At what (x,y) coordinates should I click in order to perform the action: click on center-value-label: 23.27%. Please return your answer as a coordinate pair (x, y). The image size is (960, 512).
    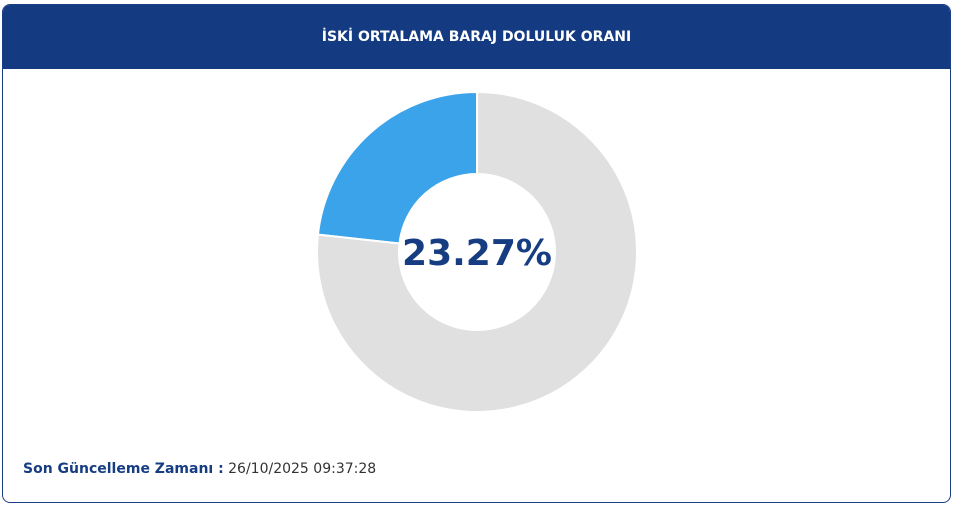
    Looking at the image, I should click on (477, 253).